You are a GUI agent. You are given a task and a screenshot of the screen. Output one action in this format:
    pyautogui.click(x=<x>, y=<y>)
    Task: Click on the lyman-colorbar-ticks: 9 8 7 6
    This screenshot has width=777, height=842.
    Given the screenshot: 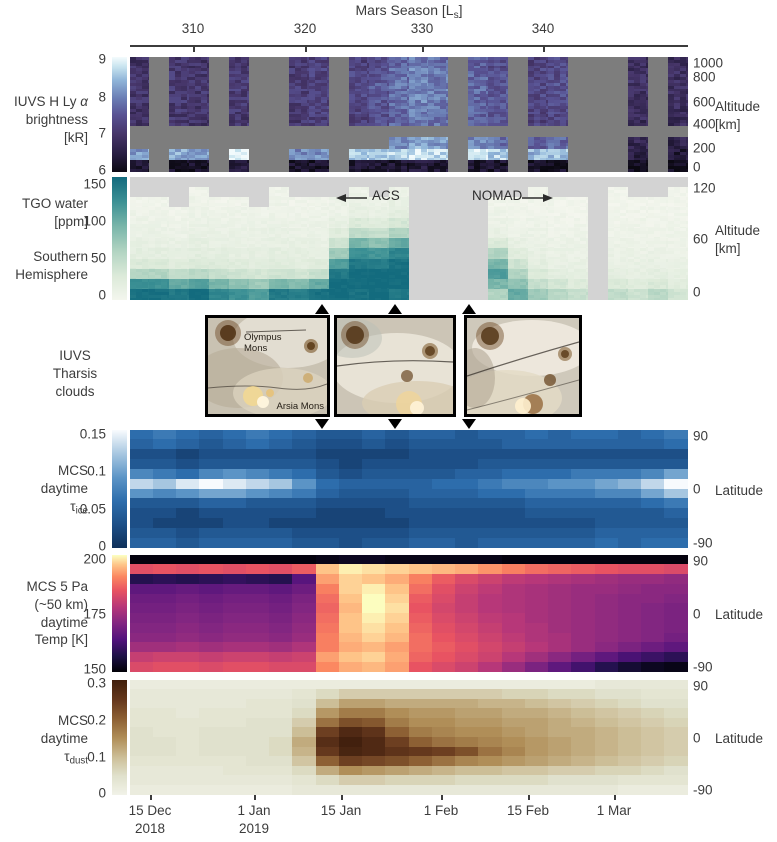 What is the action you would take?
    pyautogui.click(x=81, y=115)
    